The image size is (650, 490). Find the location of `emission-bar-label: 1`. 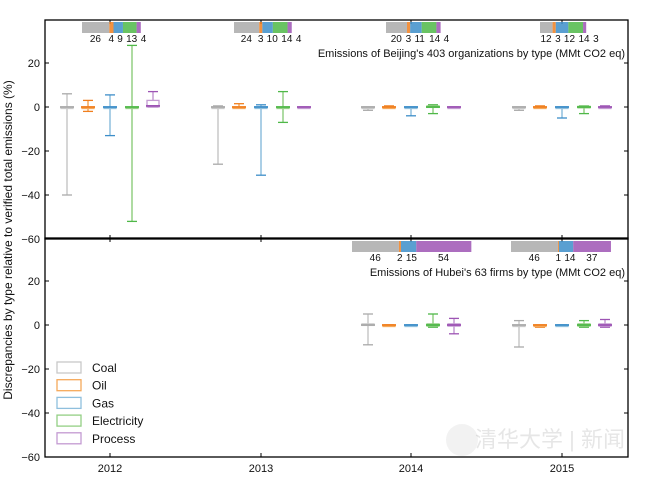

emission-bar-label: 1 is located at coordinates (559, 258).